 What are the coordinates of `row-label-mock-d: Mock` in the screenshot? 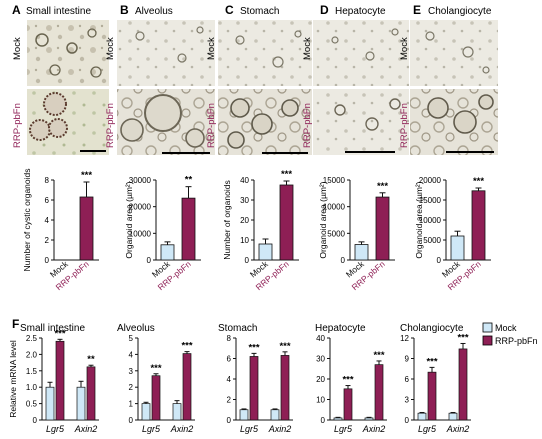 It's located at (307, 48).